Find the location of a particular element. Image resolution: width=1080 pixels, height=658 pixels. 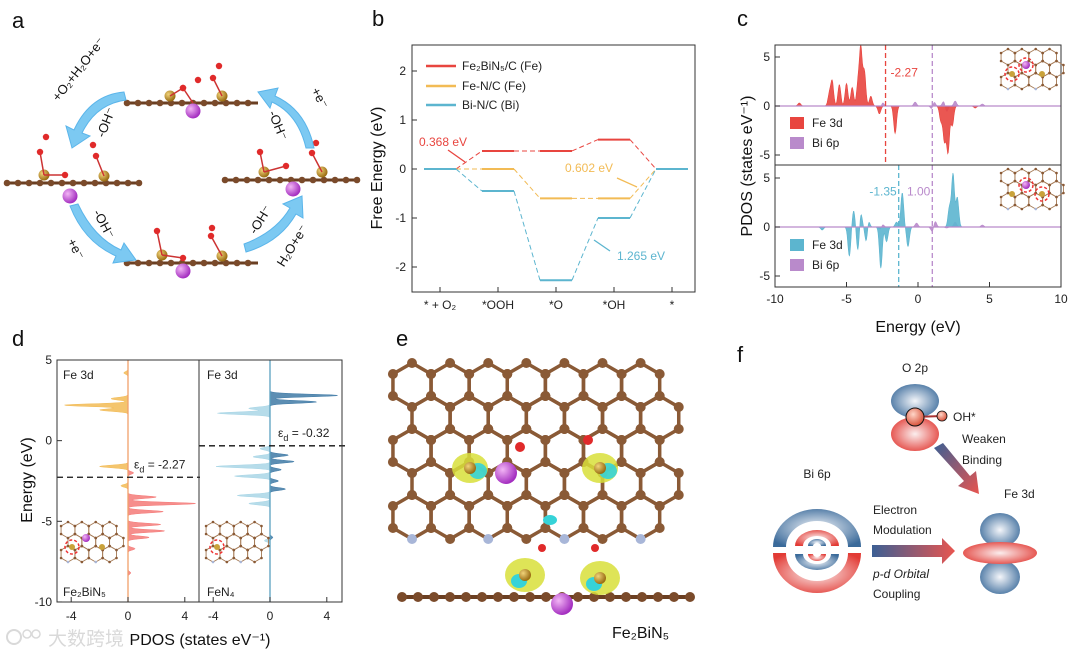

x-tick-label: *OH is located at coordinates (614, 305).